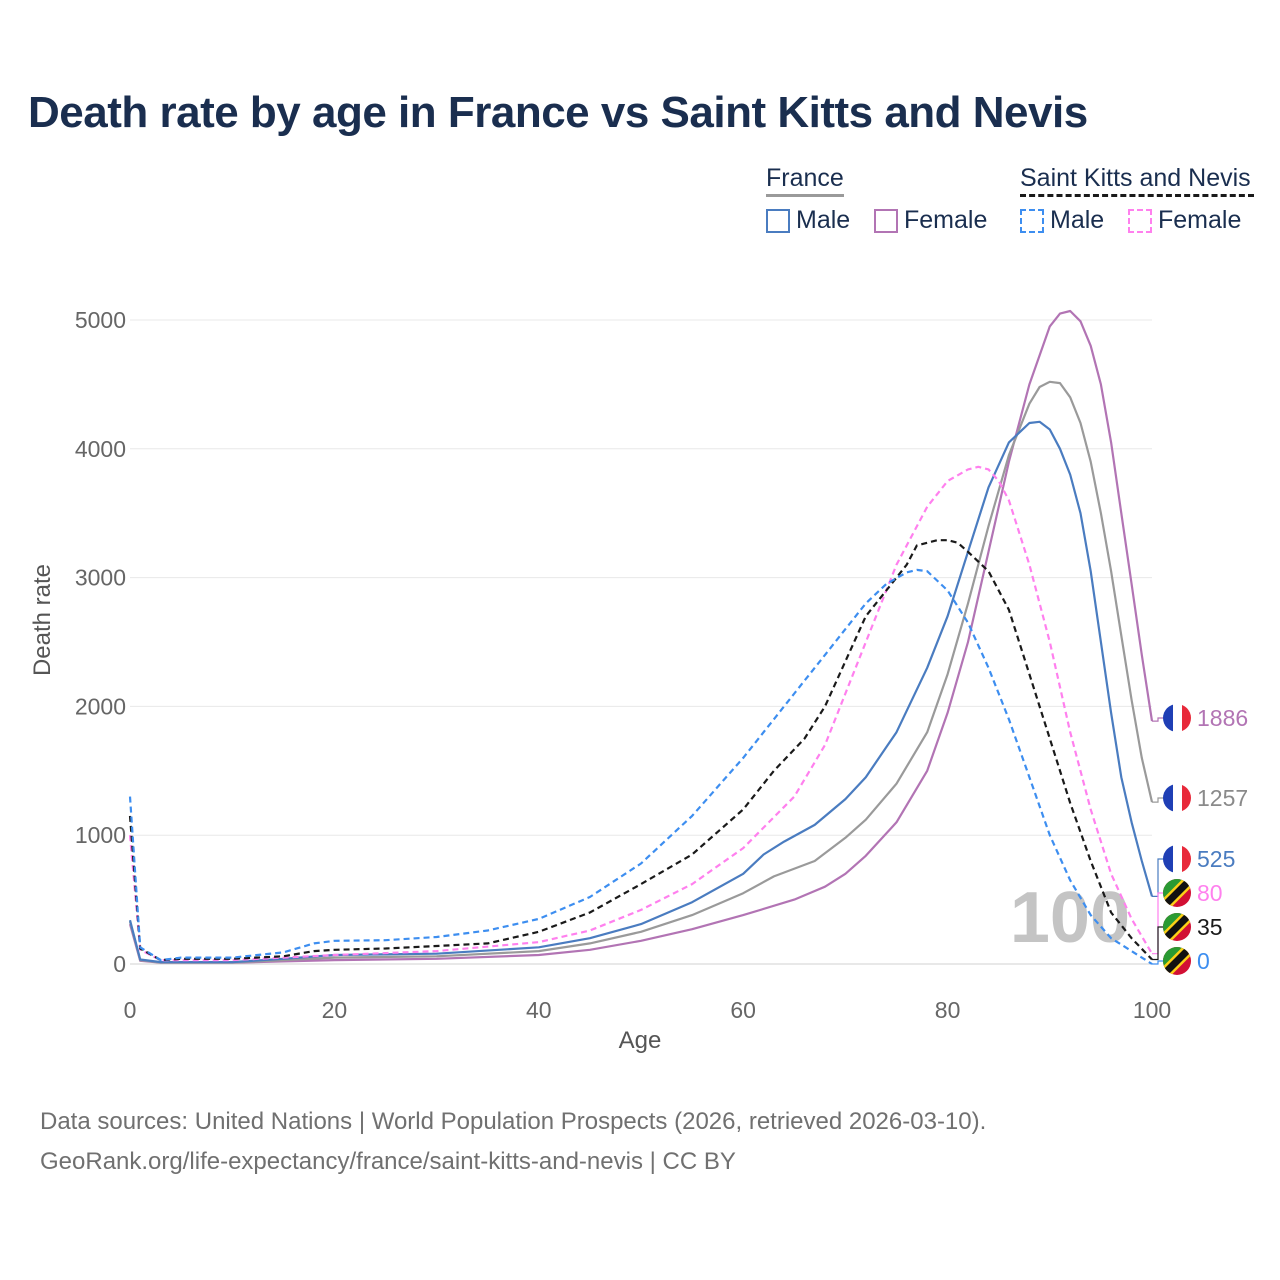  I want to click on y-axis-label: Death rate, so click(42, 620).